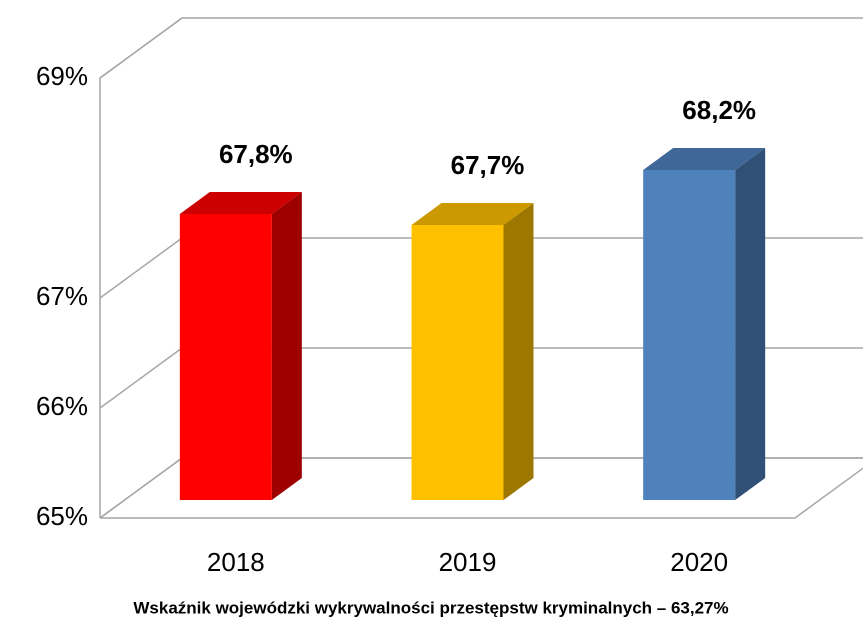 The image size is (863, 628). Describe the element at coordinates (62, 516) in the screenshot. I see `y-tick-label: 65%` at that location.